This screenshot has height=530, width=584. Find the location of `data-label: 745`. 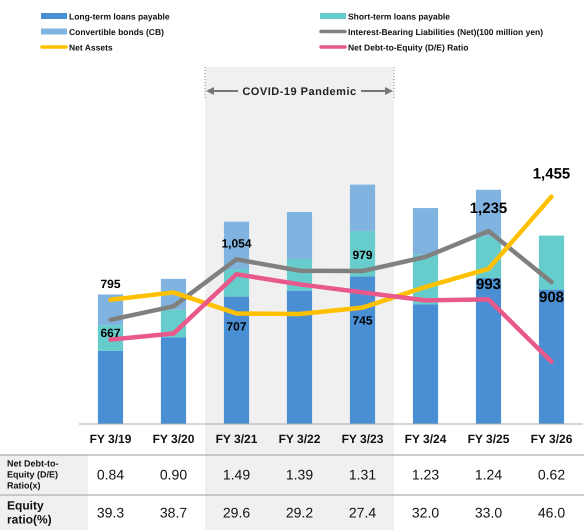

data-label: 745 is located at coordinates (362, 321).